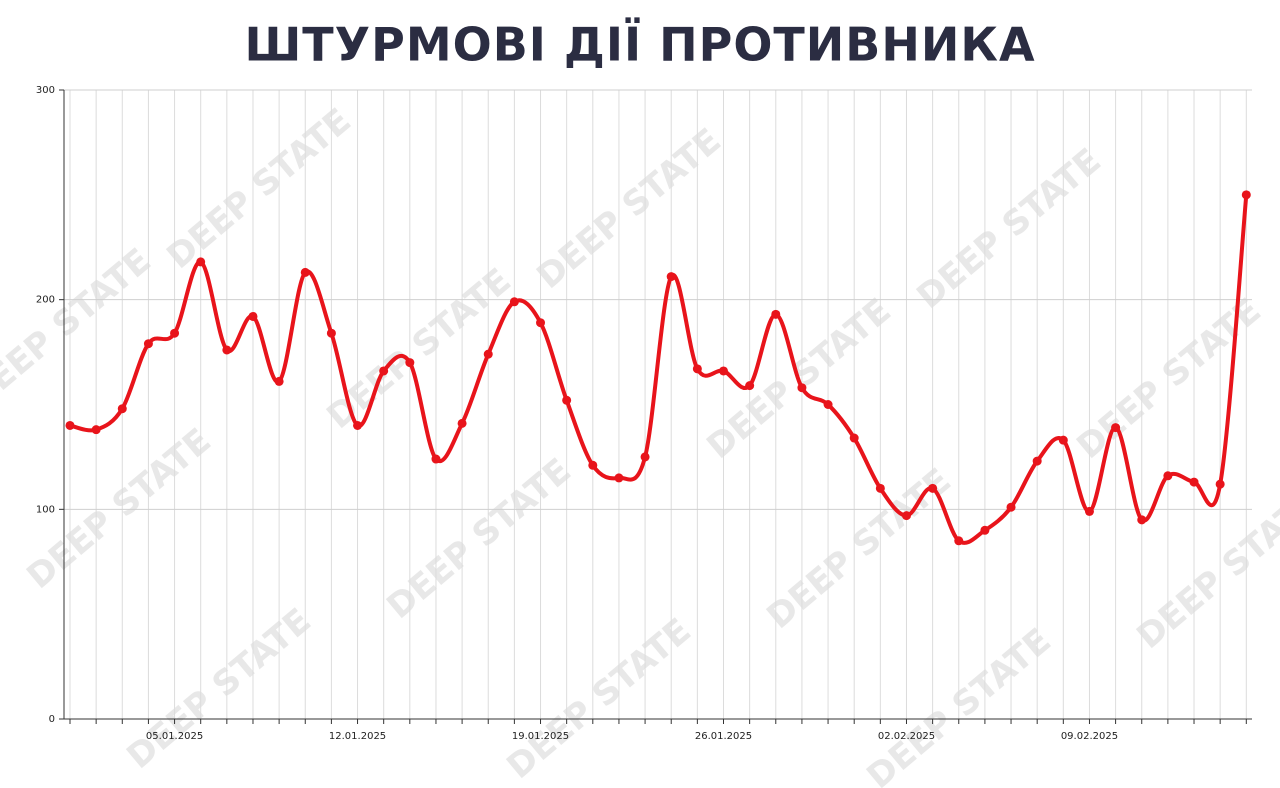  Describe the element at coordinates (1089, 736) in the screenshot. I see `x-tick-label: 09.02.2025` at that location.